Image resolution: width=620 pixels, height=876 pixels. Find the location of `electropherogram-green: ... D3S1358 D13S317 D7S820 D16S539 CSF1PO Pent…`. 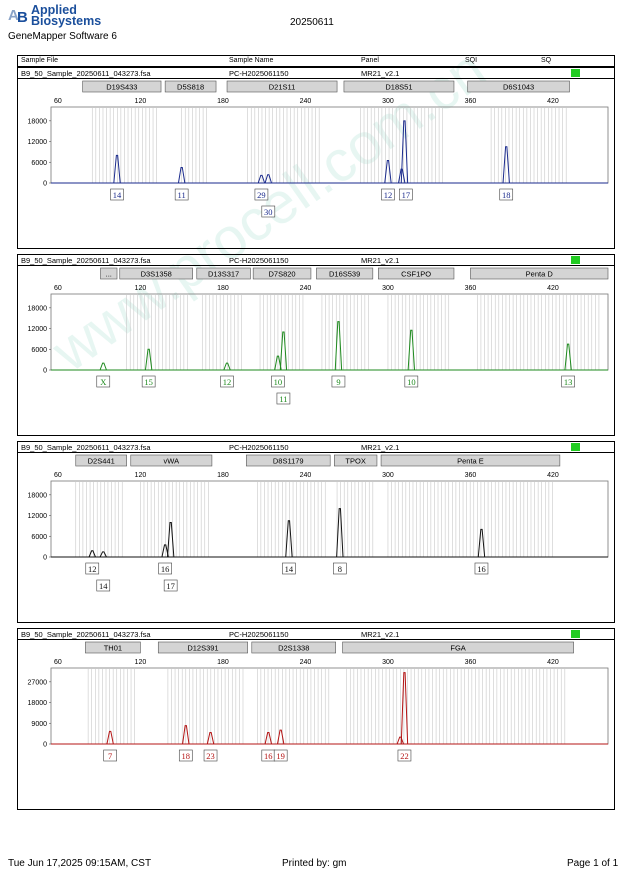

electropherogram-green: ... D3S1358 D13S317 D7S820 D16S539 CSF1PO Pent… is located at coordinates (318, 336).